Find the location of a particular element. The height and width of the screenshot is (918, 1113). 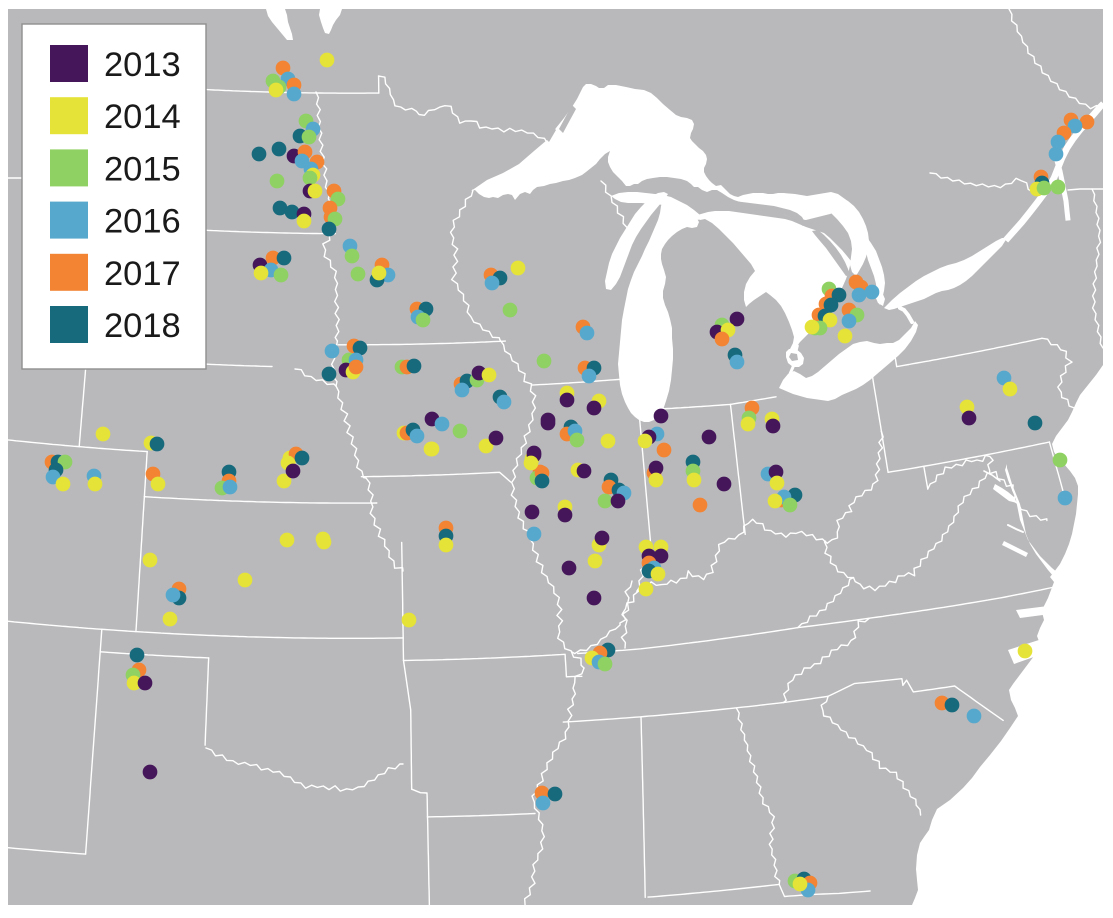

svg-text: 2013 is located at coordinates (142, 65).